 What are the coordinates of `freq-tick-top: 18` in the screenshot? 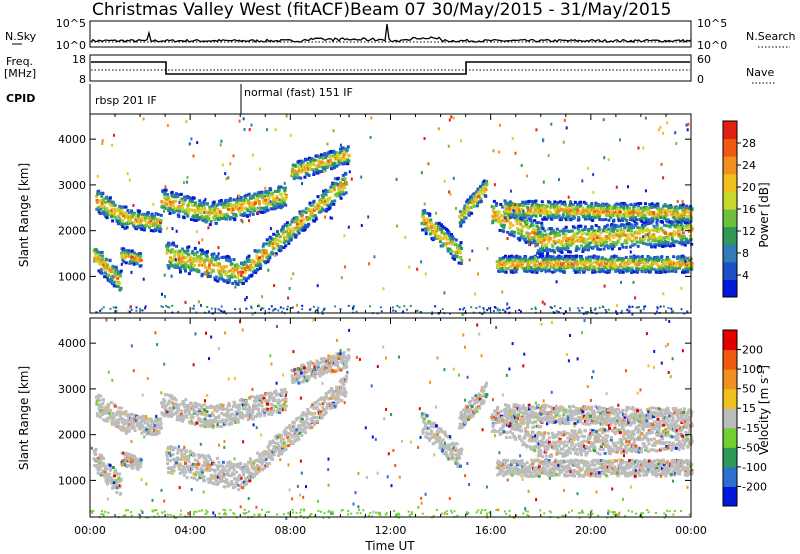 It's located at (79, 59).